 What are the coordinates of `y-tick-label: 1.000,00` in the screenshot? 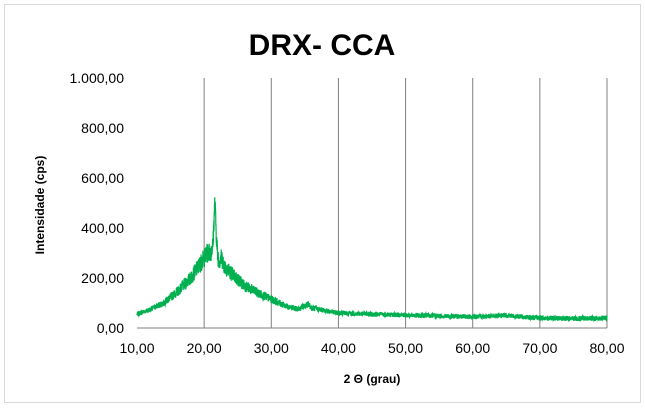 It's located at (97, 78).